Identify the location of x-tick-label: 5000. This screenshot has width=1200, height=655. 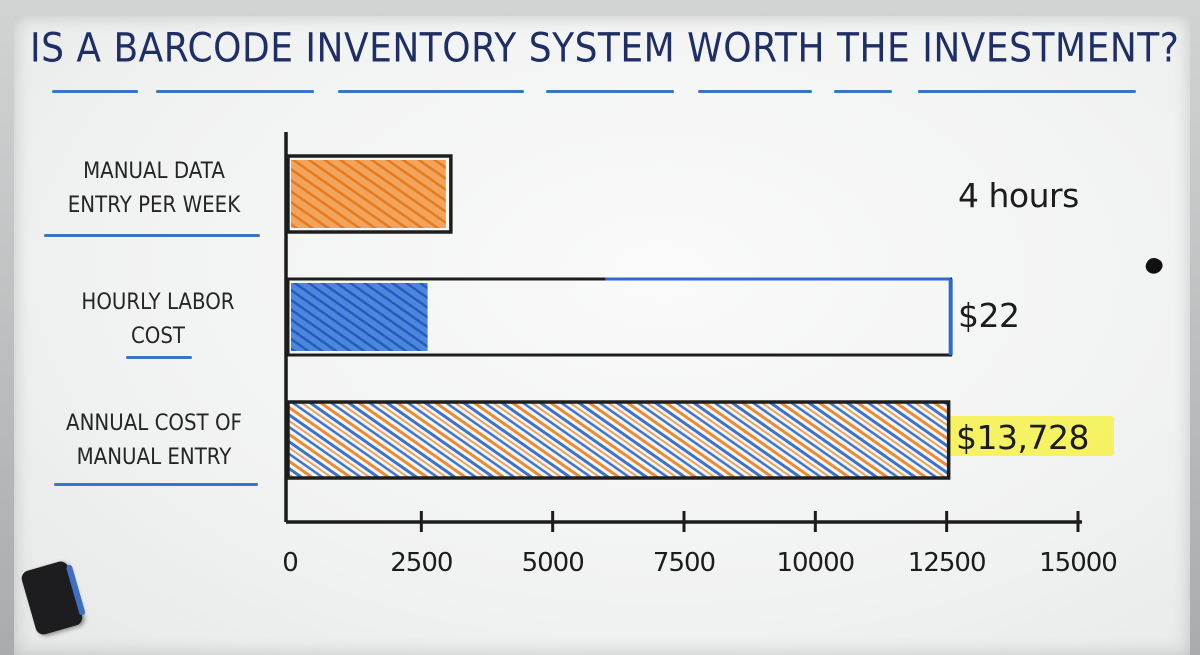
(553, 563).